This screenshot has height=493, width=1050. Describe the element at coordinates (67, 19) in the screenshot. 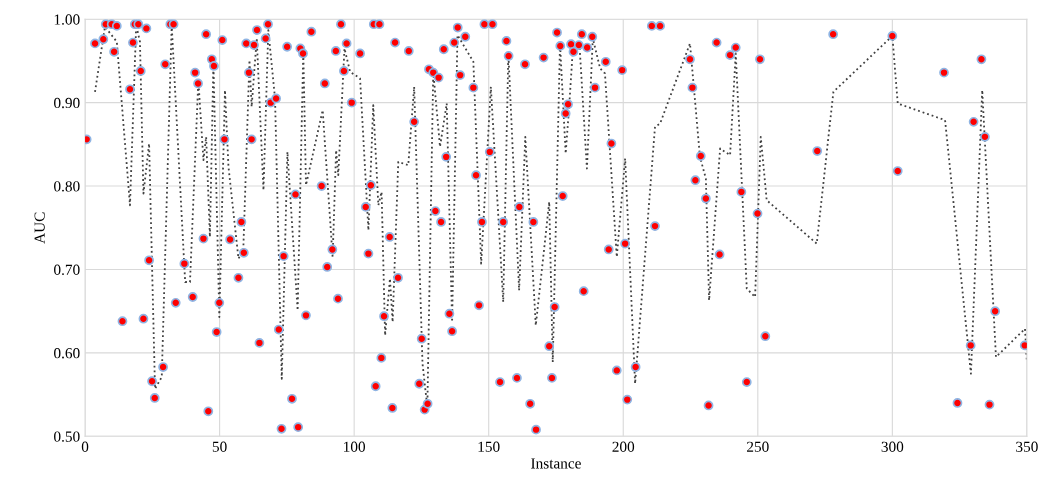

I see `y-tick-label: 1.00` at that location.